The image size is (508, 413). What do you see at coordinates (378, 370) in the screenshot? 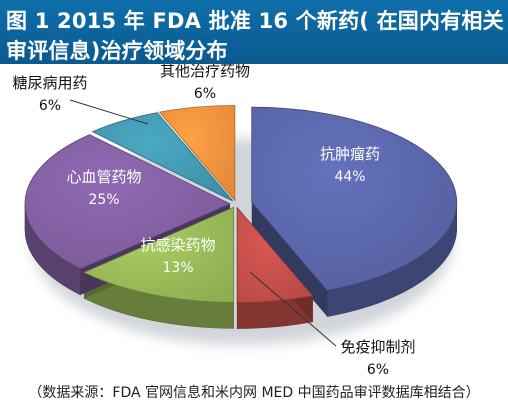
I see `slice-value-label-1: 6%` at bounding box center [378, 370].